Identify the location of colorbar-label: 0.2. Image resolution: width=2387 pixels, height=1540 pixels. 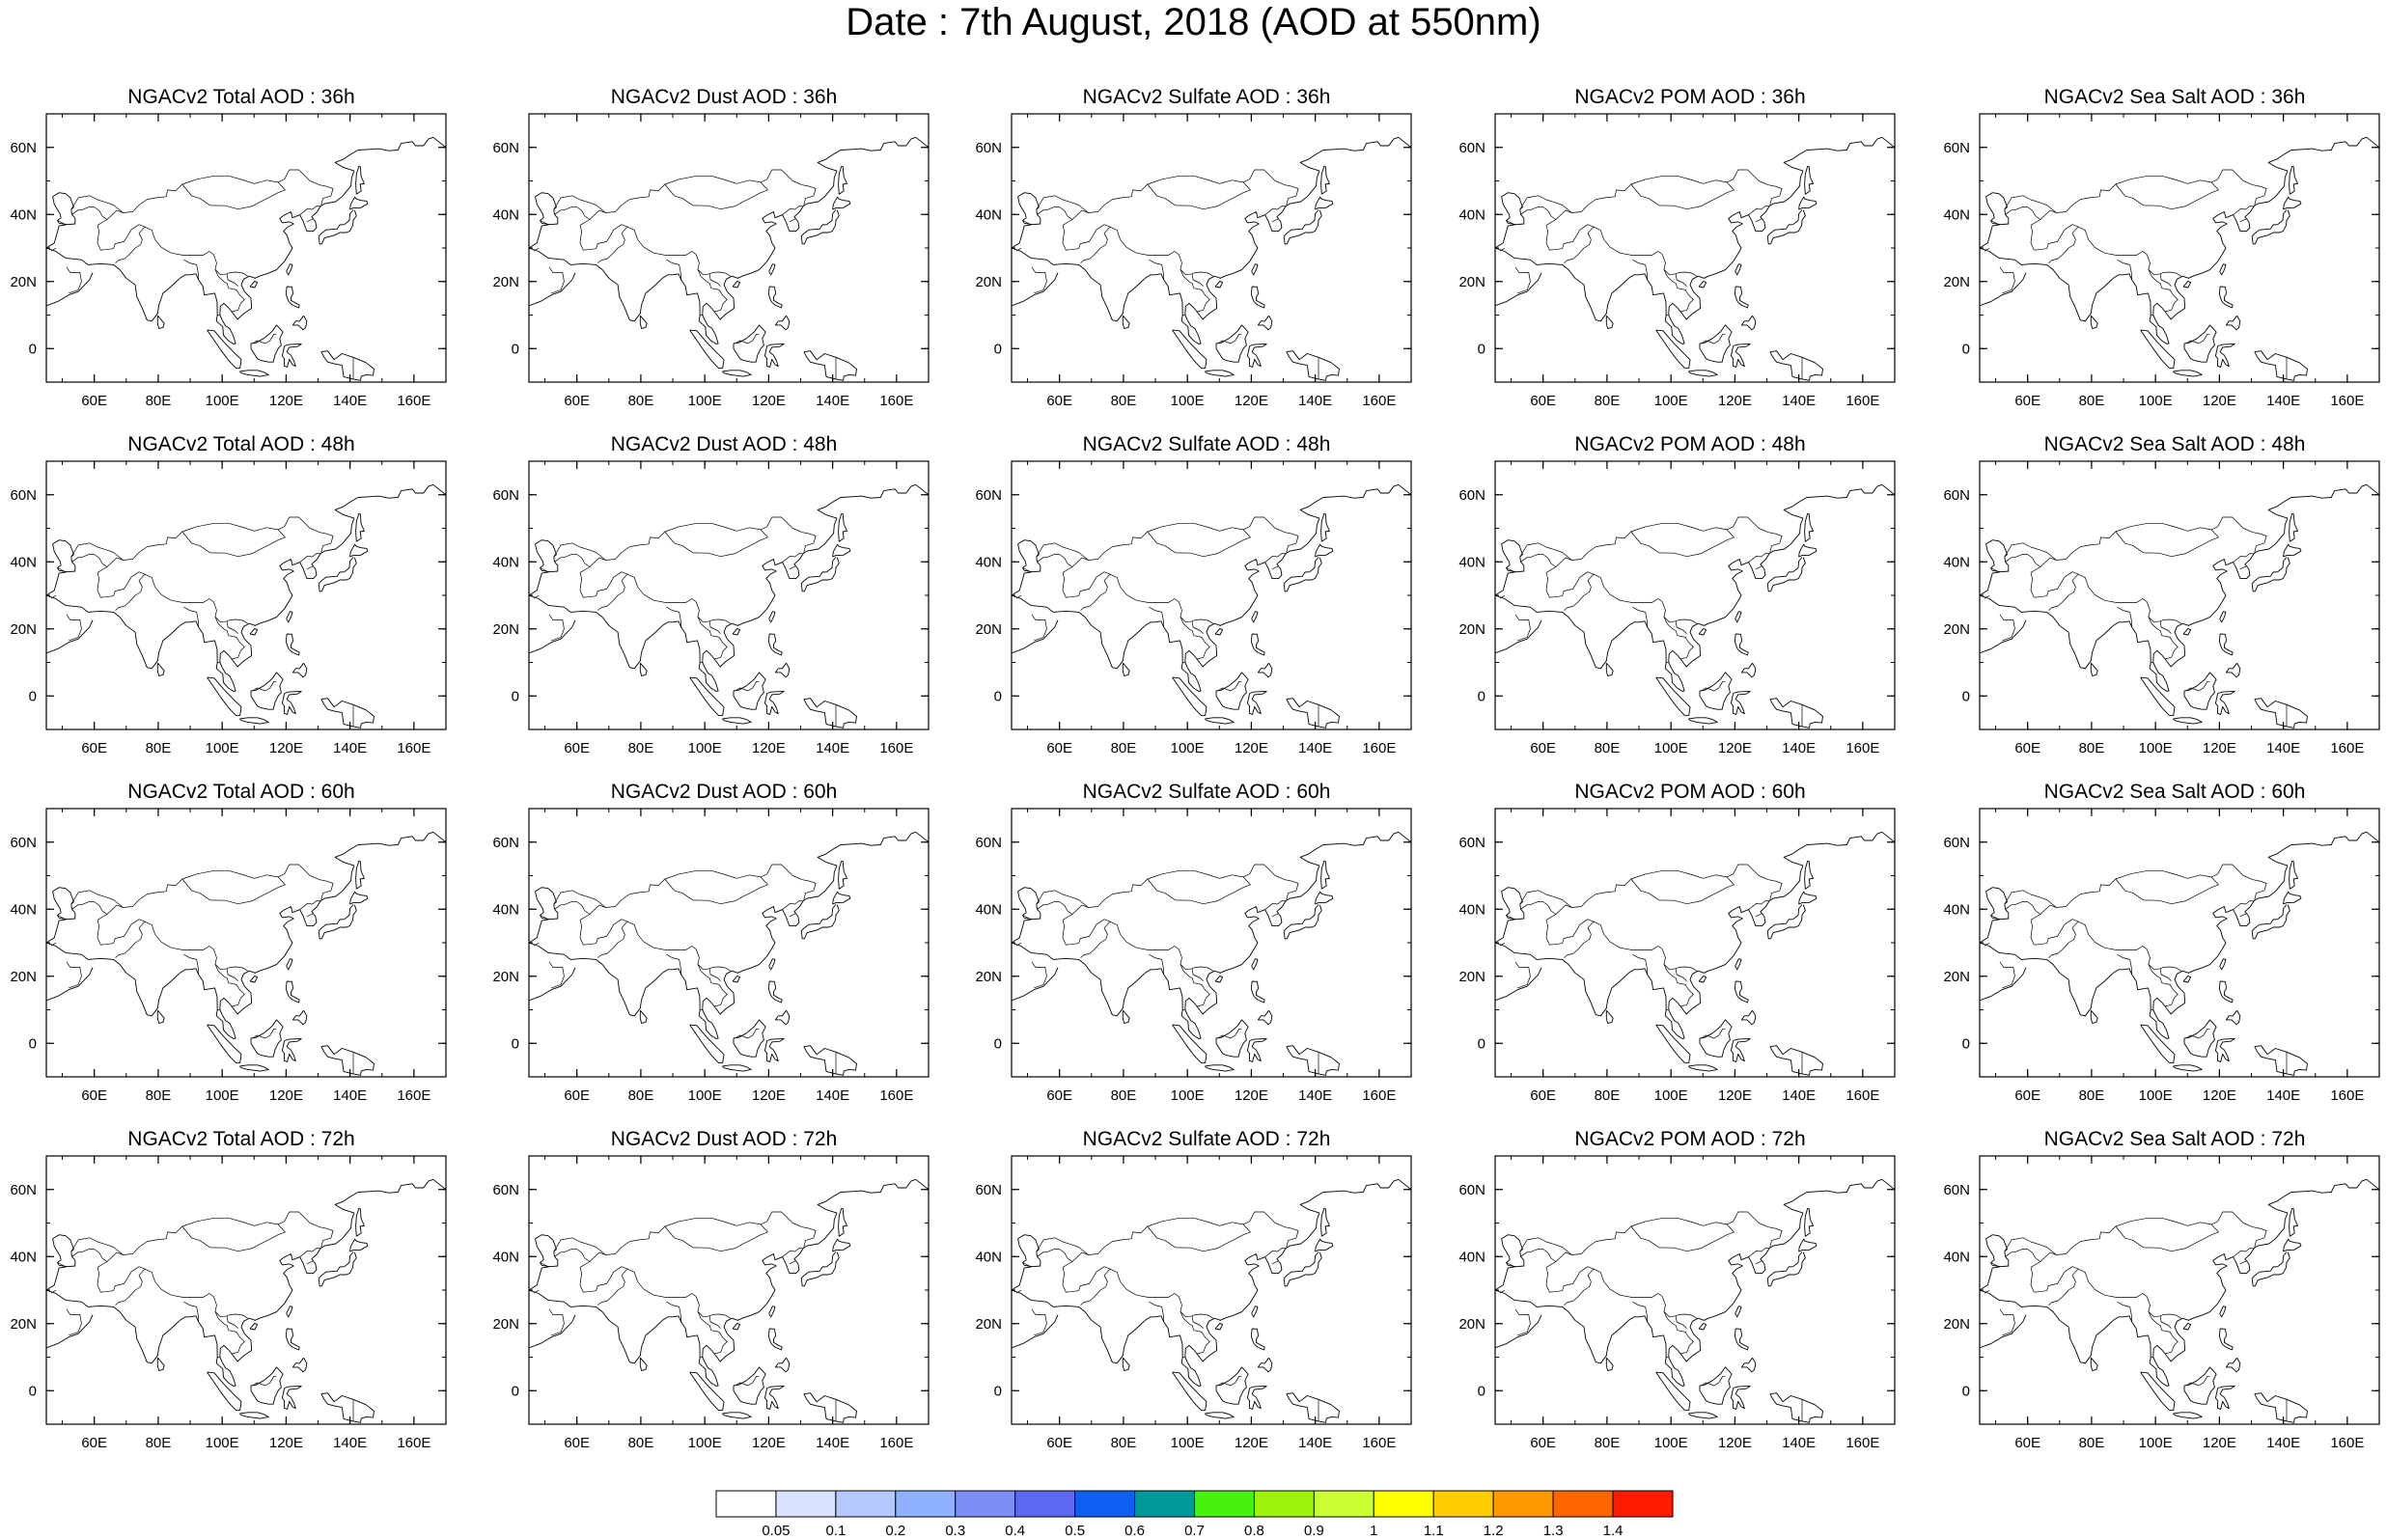
(895, 1531).